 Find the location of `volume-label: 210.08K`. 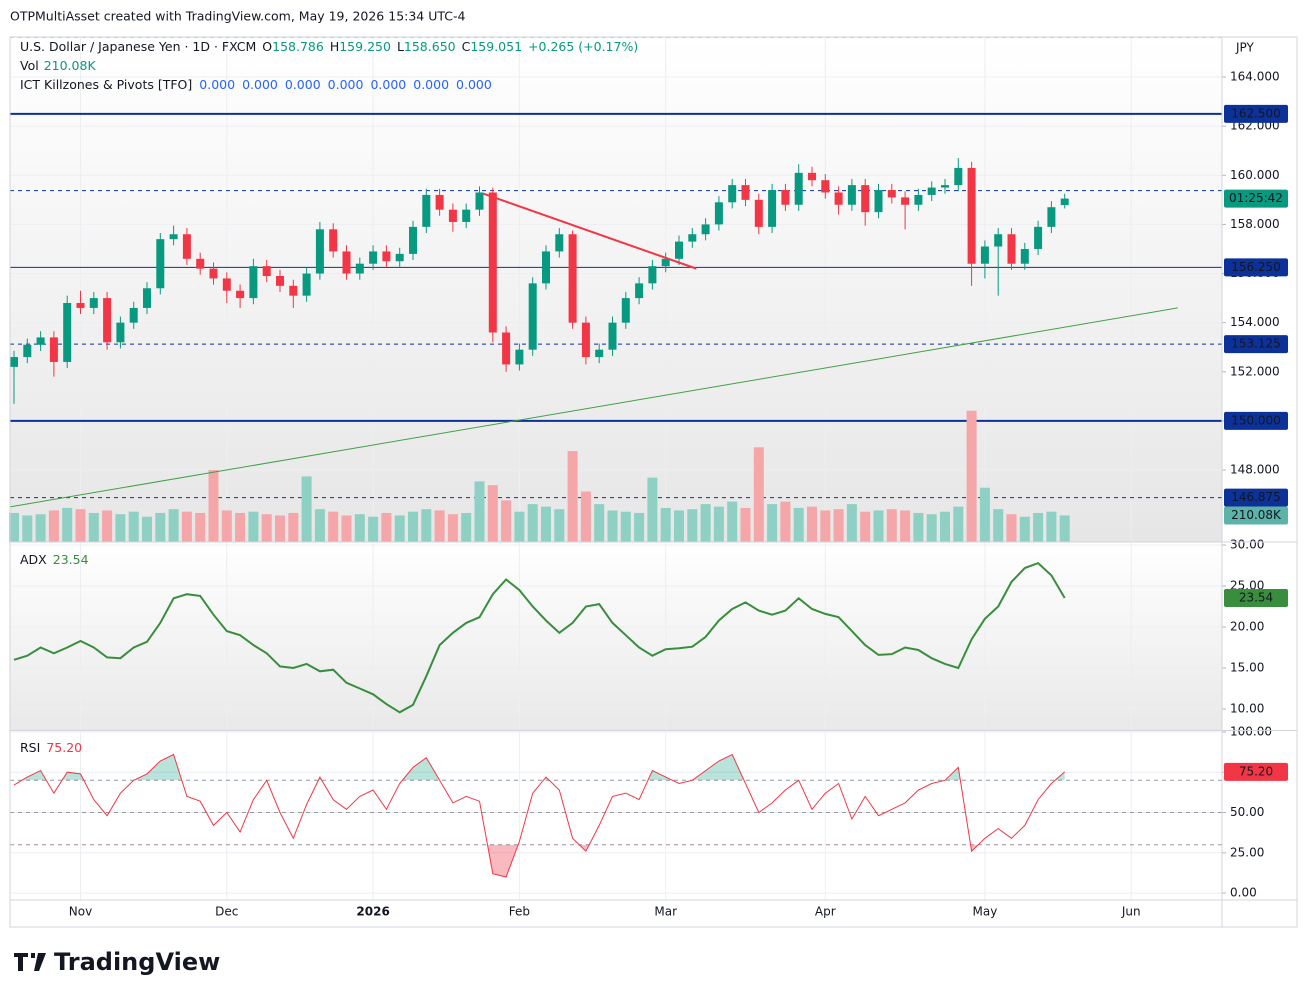

volume-label: 210.08K is located at coordinates (1256, 515).